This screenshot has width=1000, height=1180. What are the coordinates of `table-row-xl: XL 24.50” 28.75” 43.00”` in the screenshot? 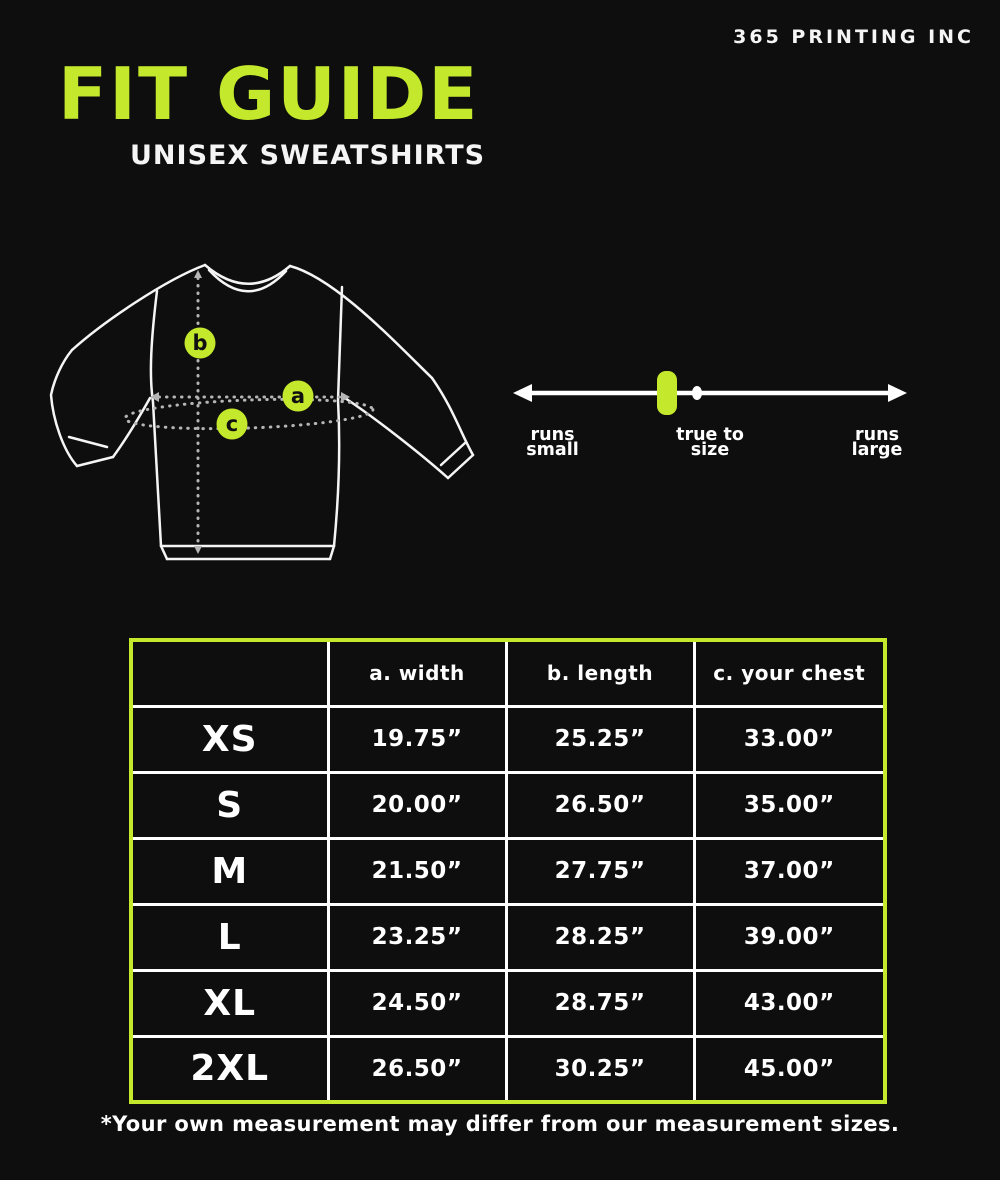 It's located at (508, 1003).